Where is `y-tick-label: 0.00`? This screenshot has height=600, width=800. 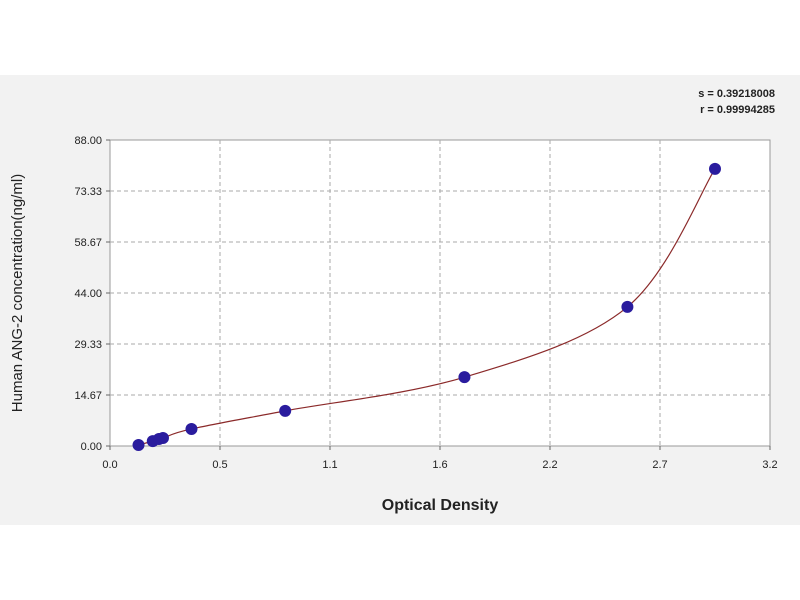 y-tick-label: 0.00 is located at coordinates (91, 447).